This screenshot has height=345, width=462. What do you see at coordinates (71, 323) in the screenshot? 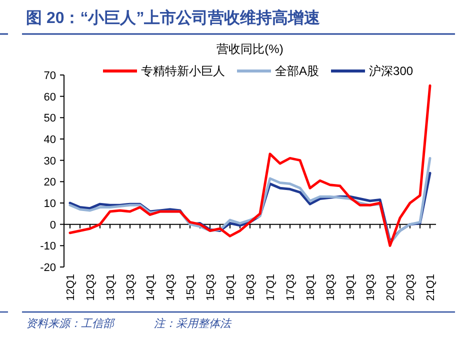
I see `text: 资料来源：工信部` at bounding box center [71, 323].